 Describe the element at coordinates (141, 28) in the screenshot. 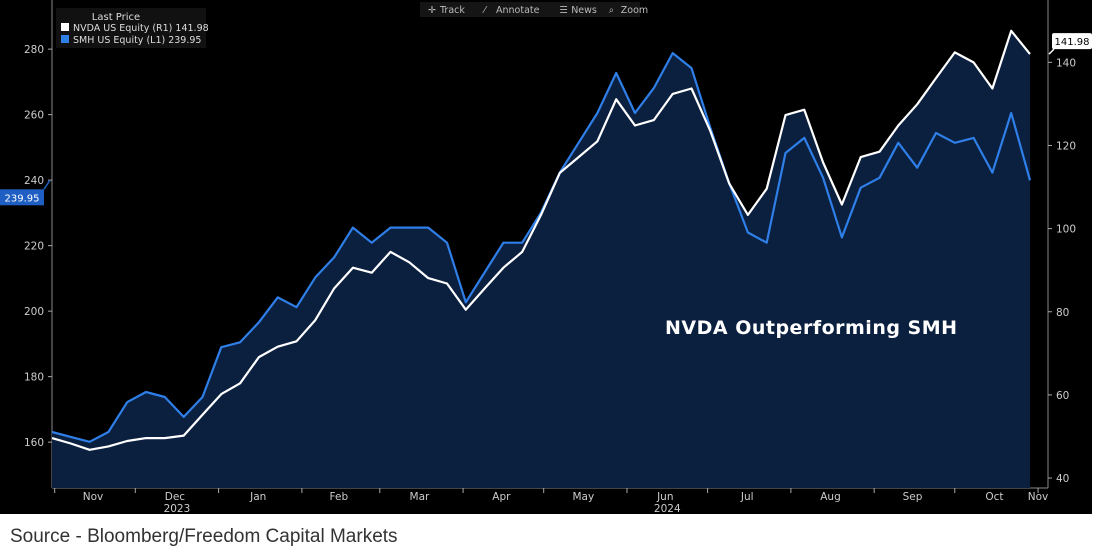

I see `legend-entry: NVDA US Equity (R1) 141.98` at that location.